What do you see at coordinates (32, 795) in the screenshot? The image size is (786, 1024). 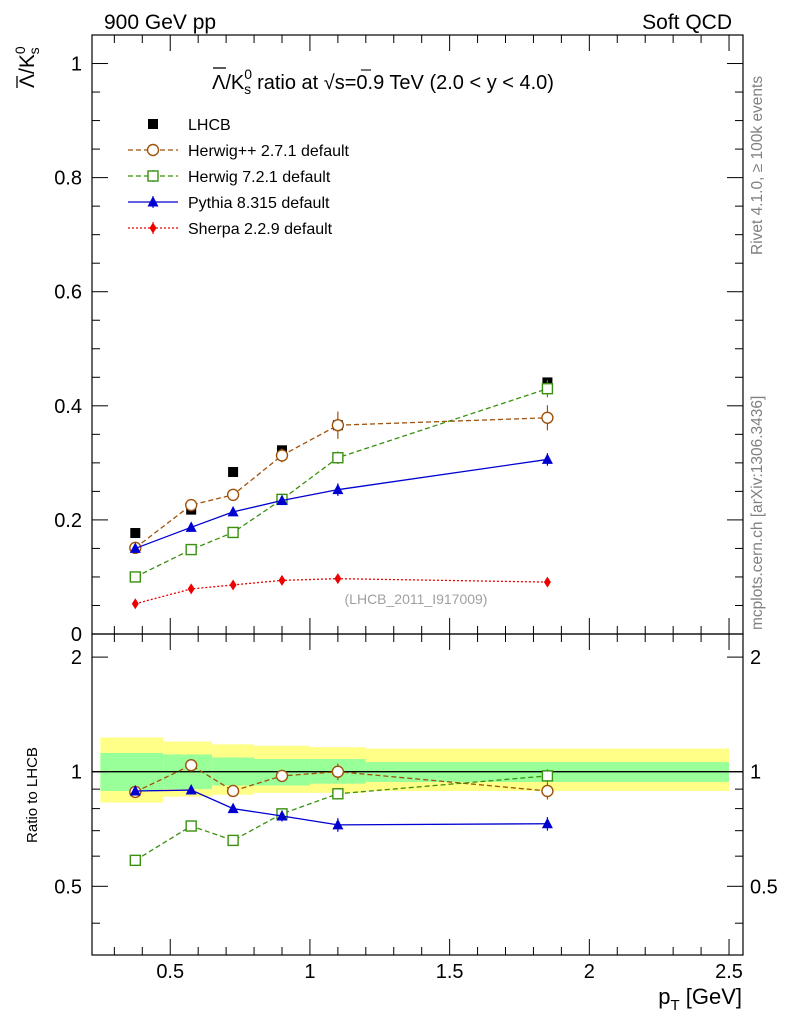 I see `ratio-y-axis-label: Ratio to LHCB` at bounding box center [32, 795].